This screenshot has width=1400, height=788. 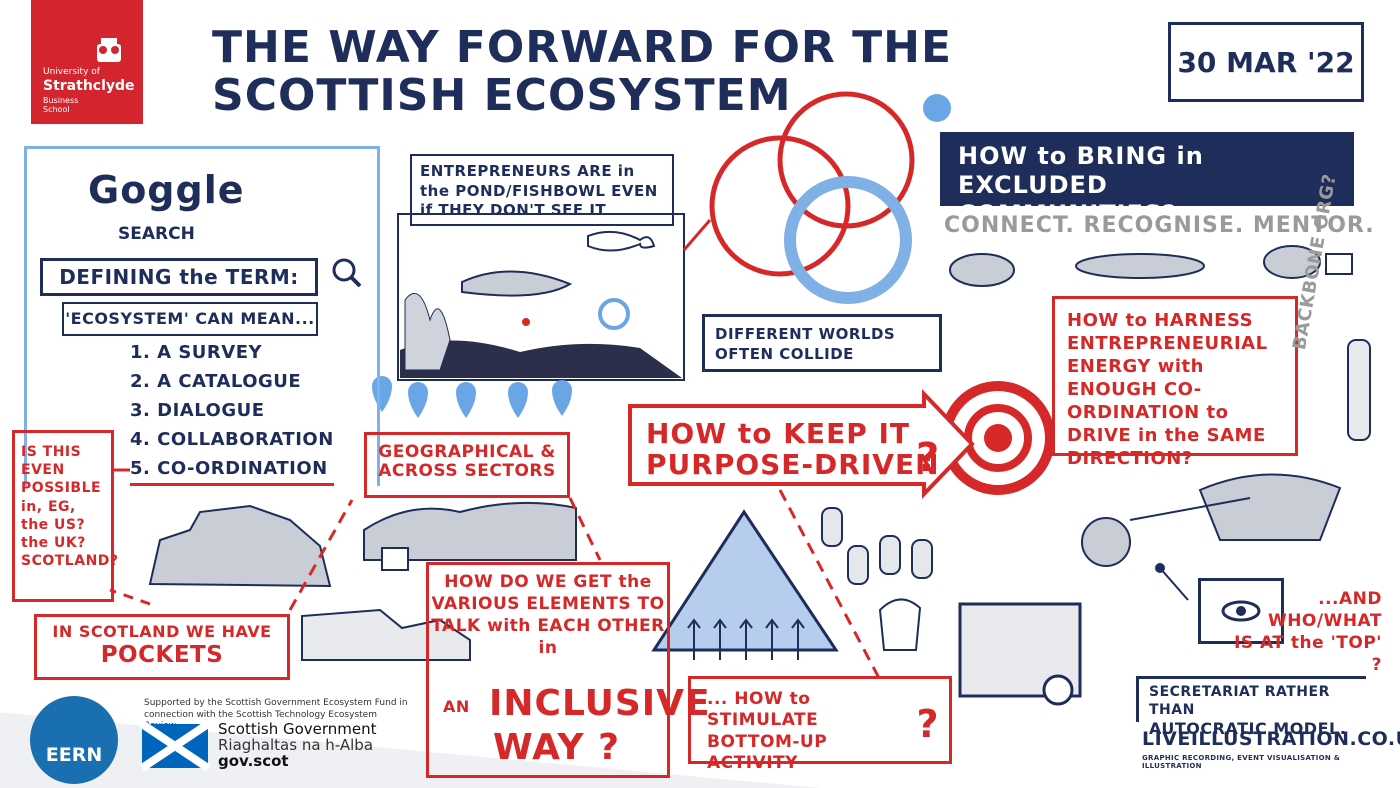 I want to click on list-item: 3. DIALOGUE, so click(x=197, y=410).